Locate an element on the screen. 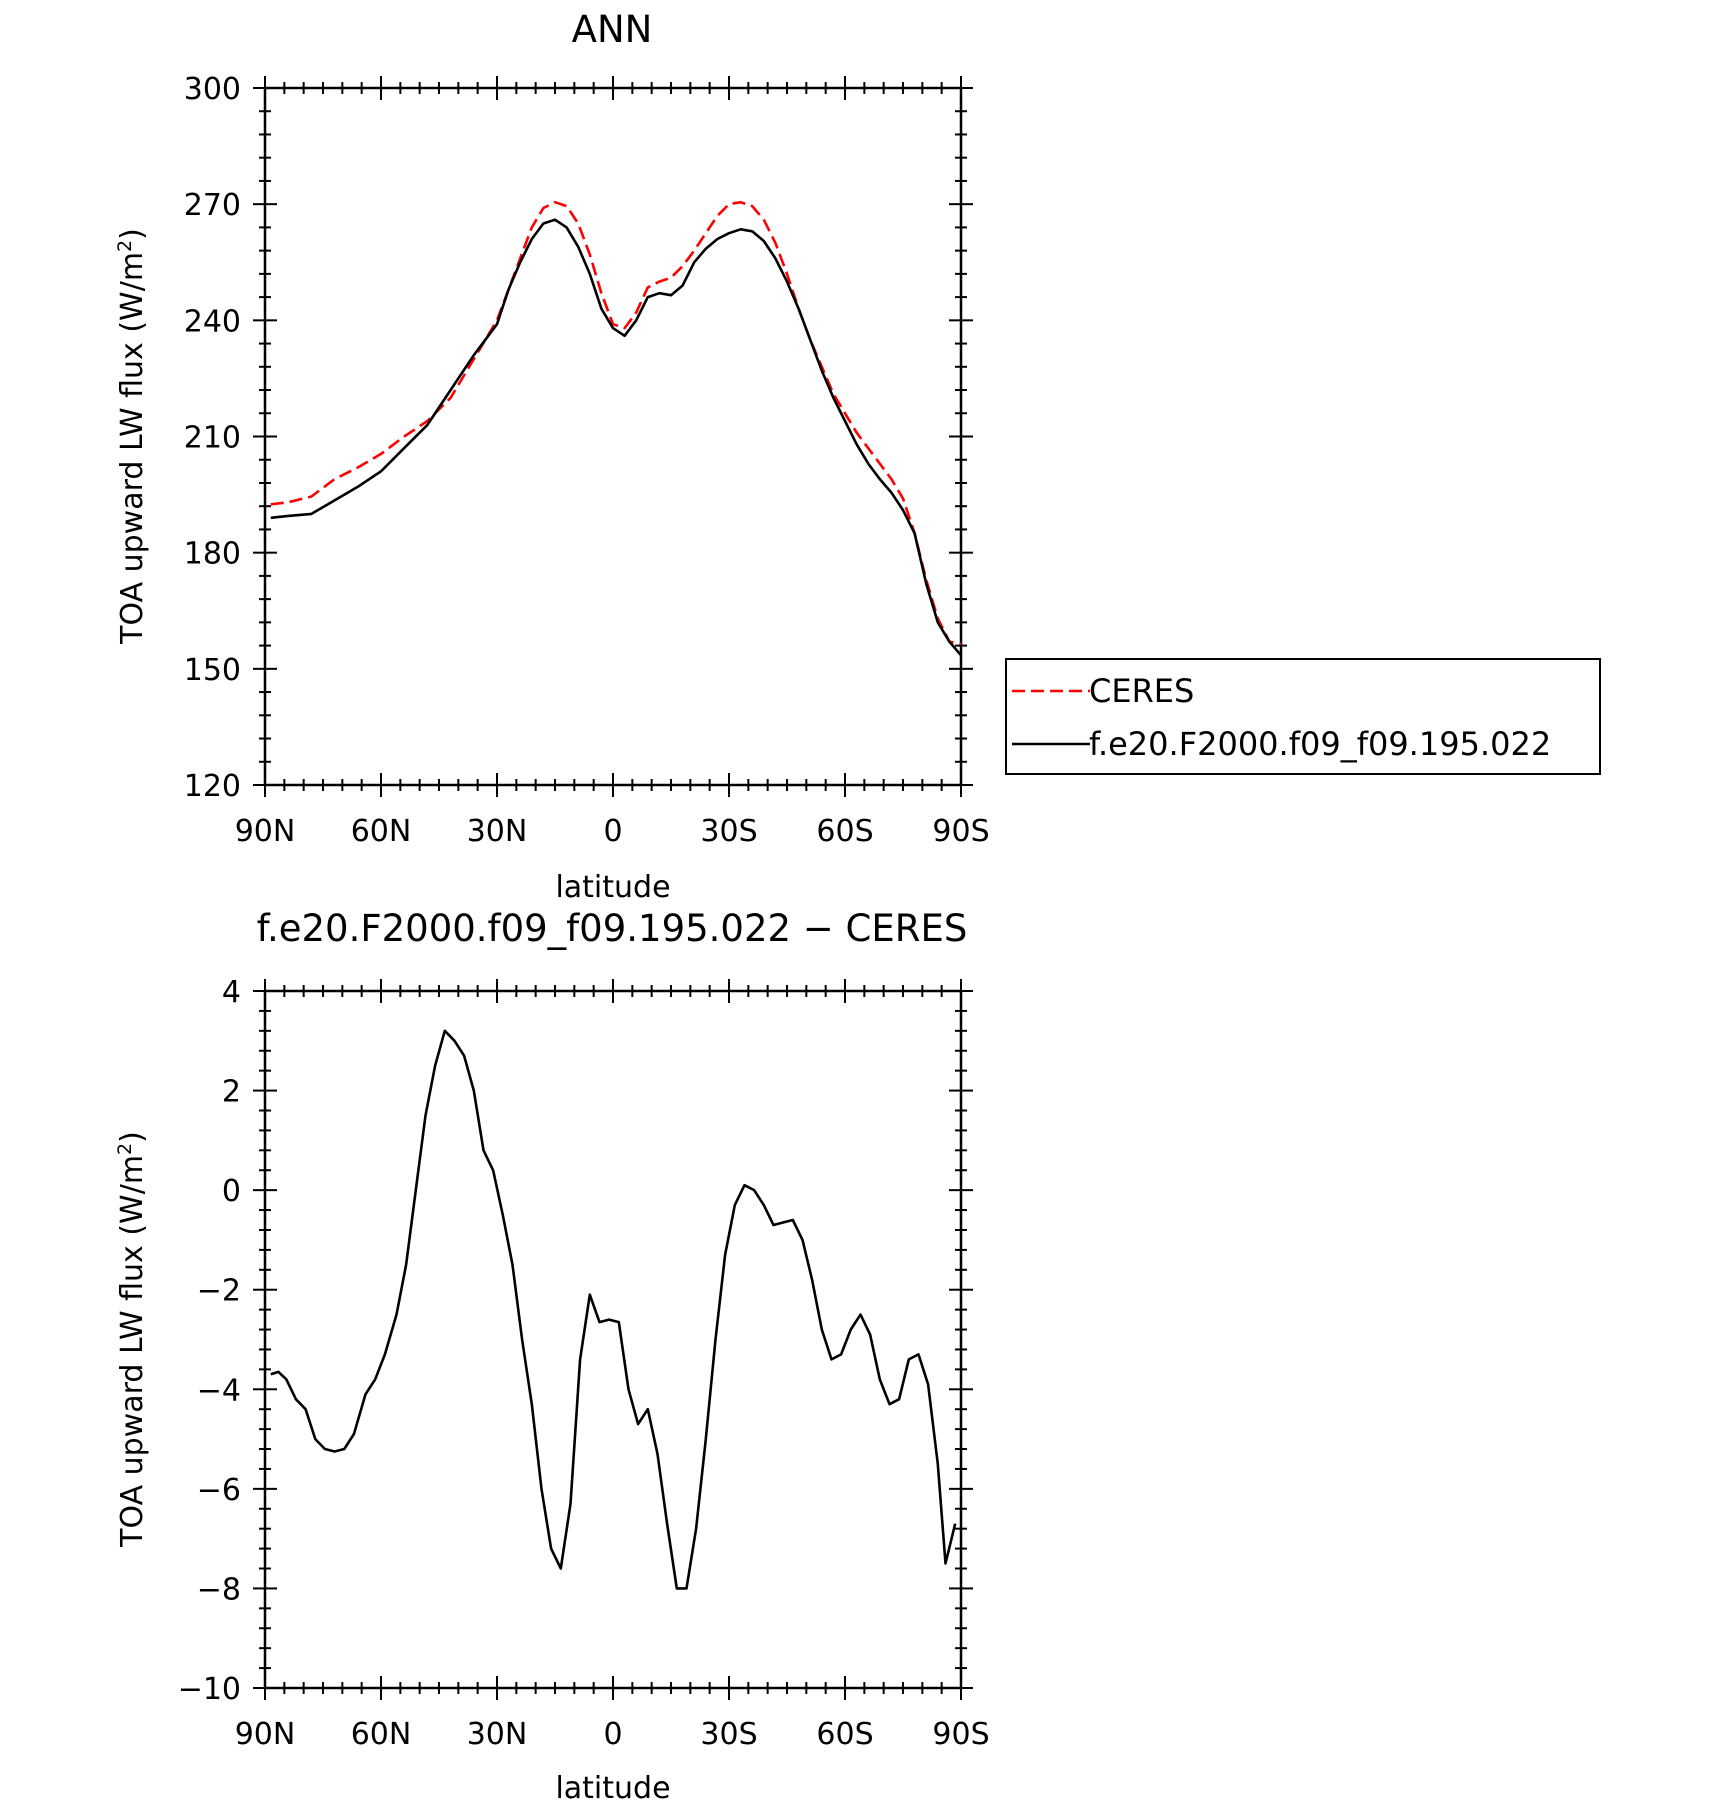 Image resolution: width=1710 pixels, height=1805 pixels. chart-title-bottom: f.e20.F2000.f09_f09.195.022 − CERES is located at coordinates (612, 928).